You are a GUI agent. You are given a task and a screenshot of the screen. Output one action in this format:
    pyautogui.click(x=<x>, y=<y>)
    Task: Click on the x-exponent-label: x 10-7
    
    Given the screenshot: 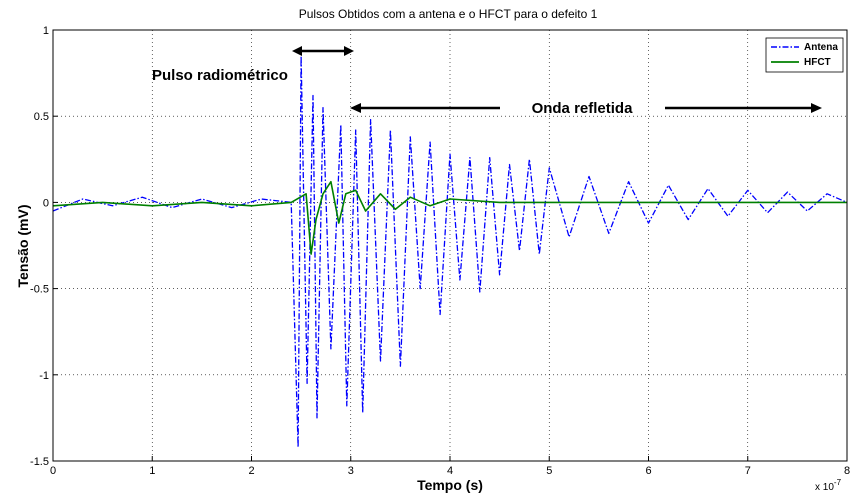 What is the action you would take?
    pyautogui.click(x=828, y=485)
    